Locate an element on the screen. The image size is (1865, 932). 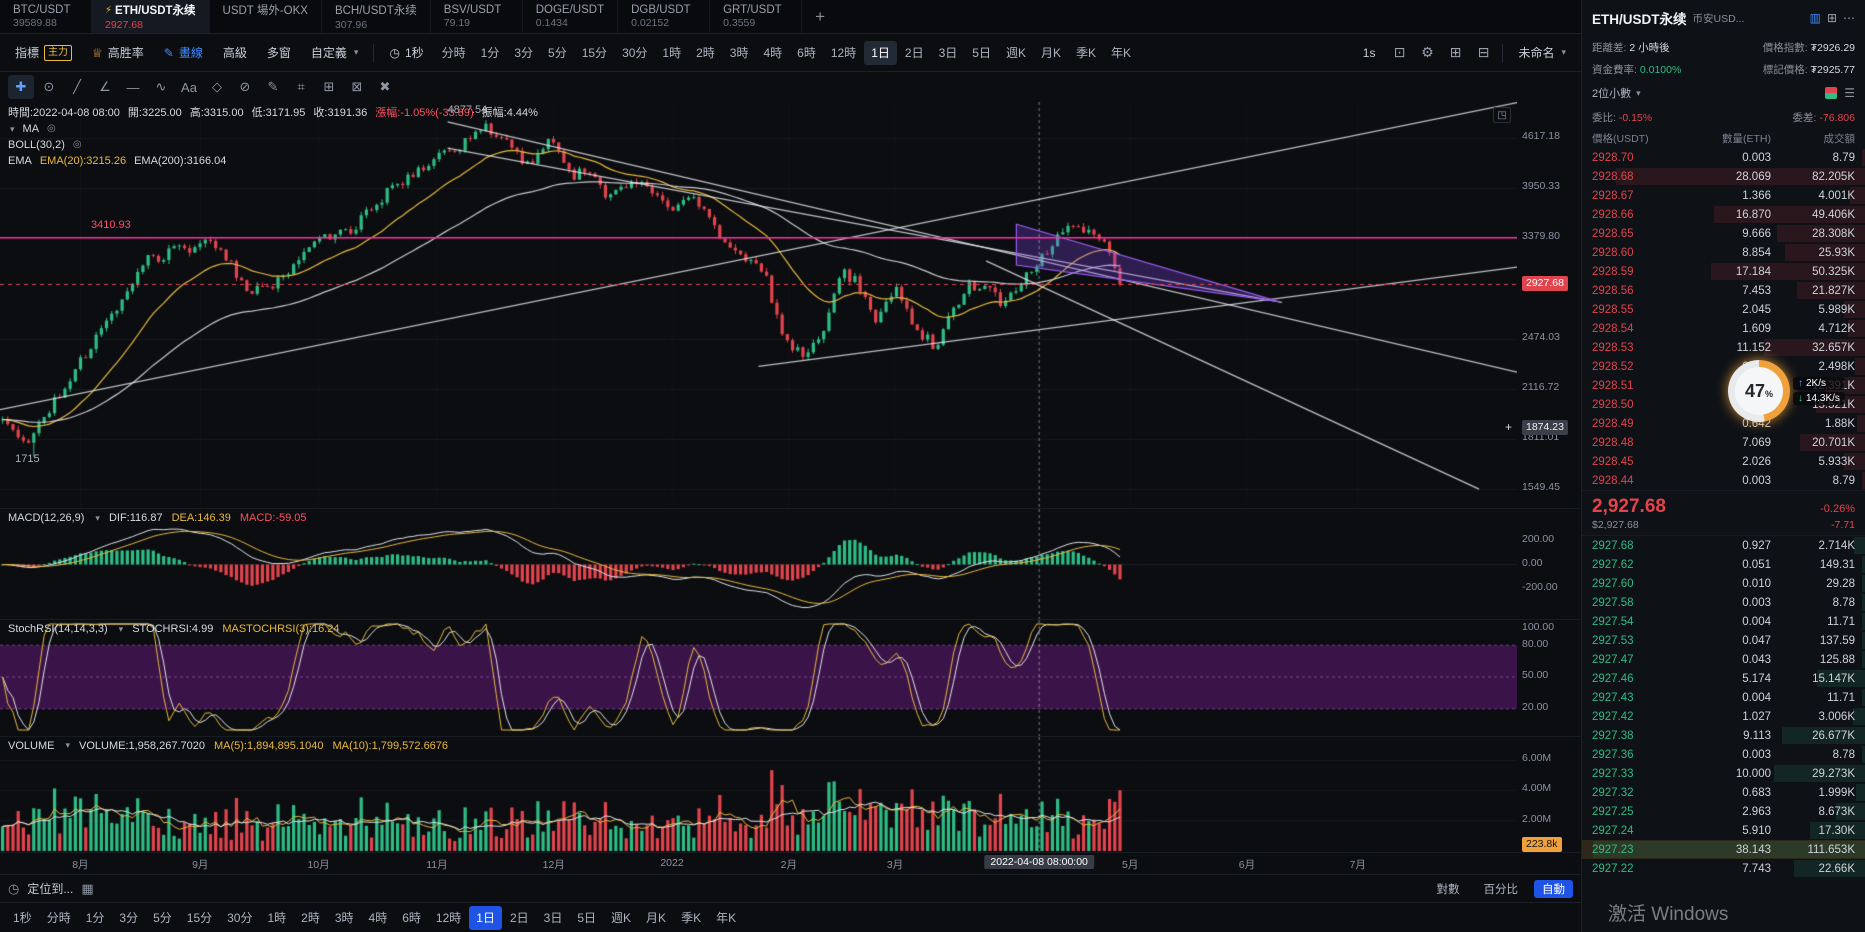
pair-tab: BCH/USDT永续 307.96 is located at coordinates (376, 16).